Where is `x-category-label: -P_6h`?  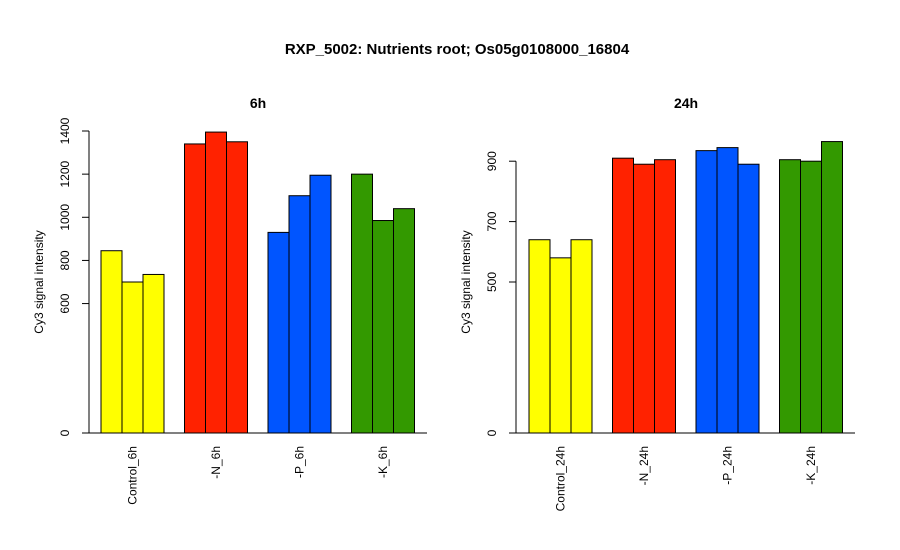
x-category-label: -P_6h is located at coordinates (300, 462).